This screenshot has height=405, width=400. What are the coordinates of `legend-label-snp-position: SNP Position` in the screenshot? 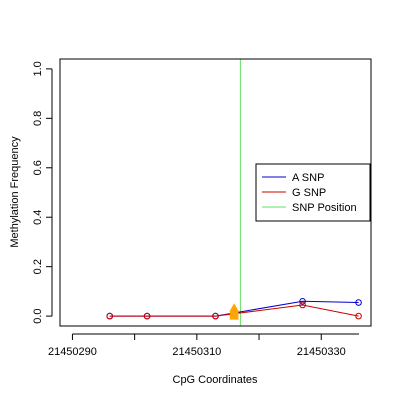 It's located at (324, 208).